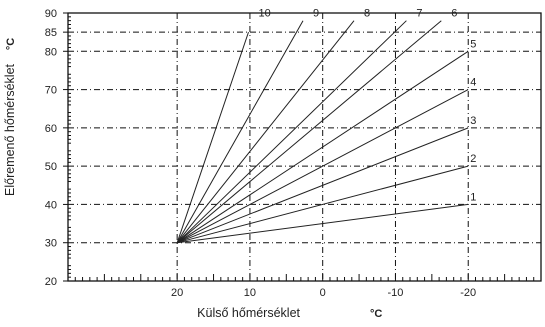 Image resolution: width=545 pixels, height=327 pixels. I want to click on curve-label-3: 3, so click(473, 121).